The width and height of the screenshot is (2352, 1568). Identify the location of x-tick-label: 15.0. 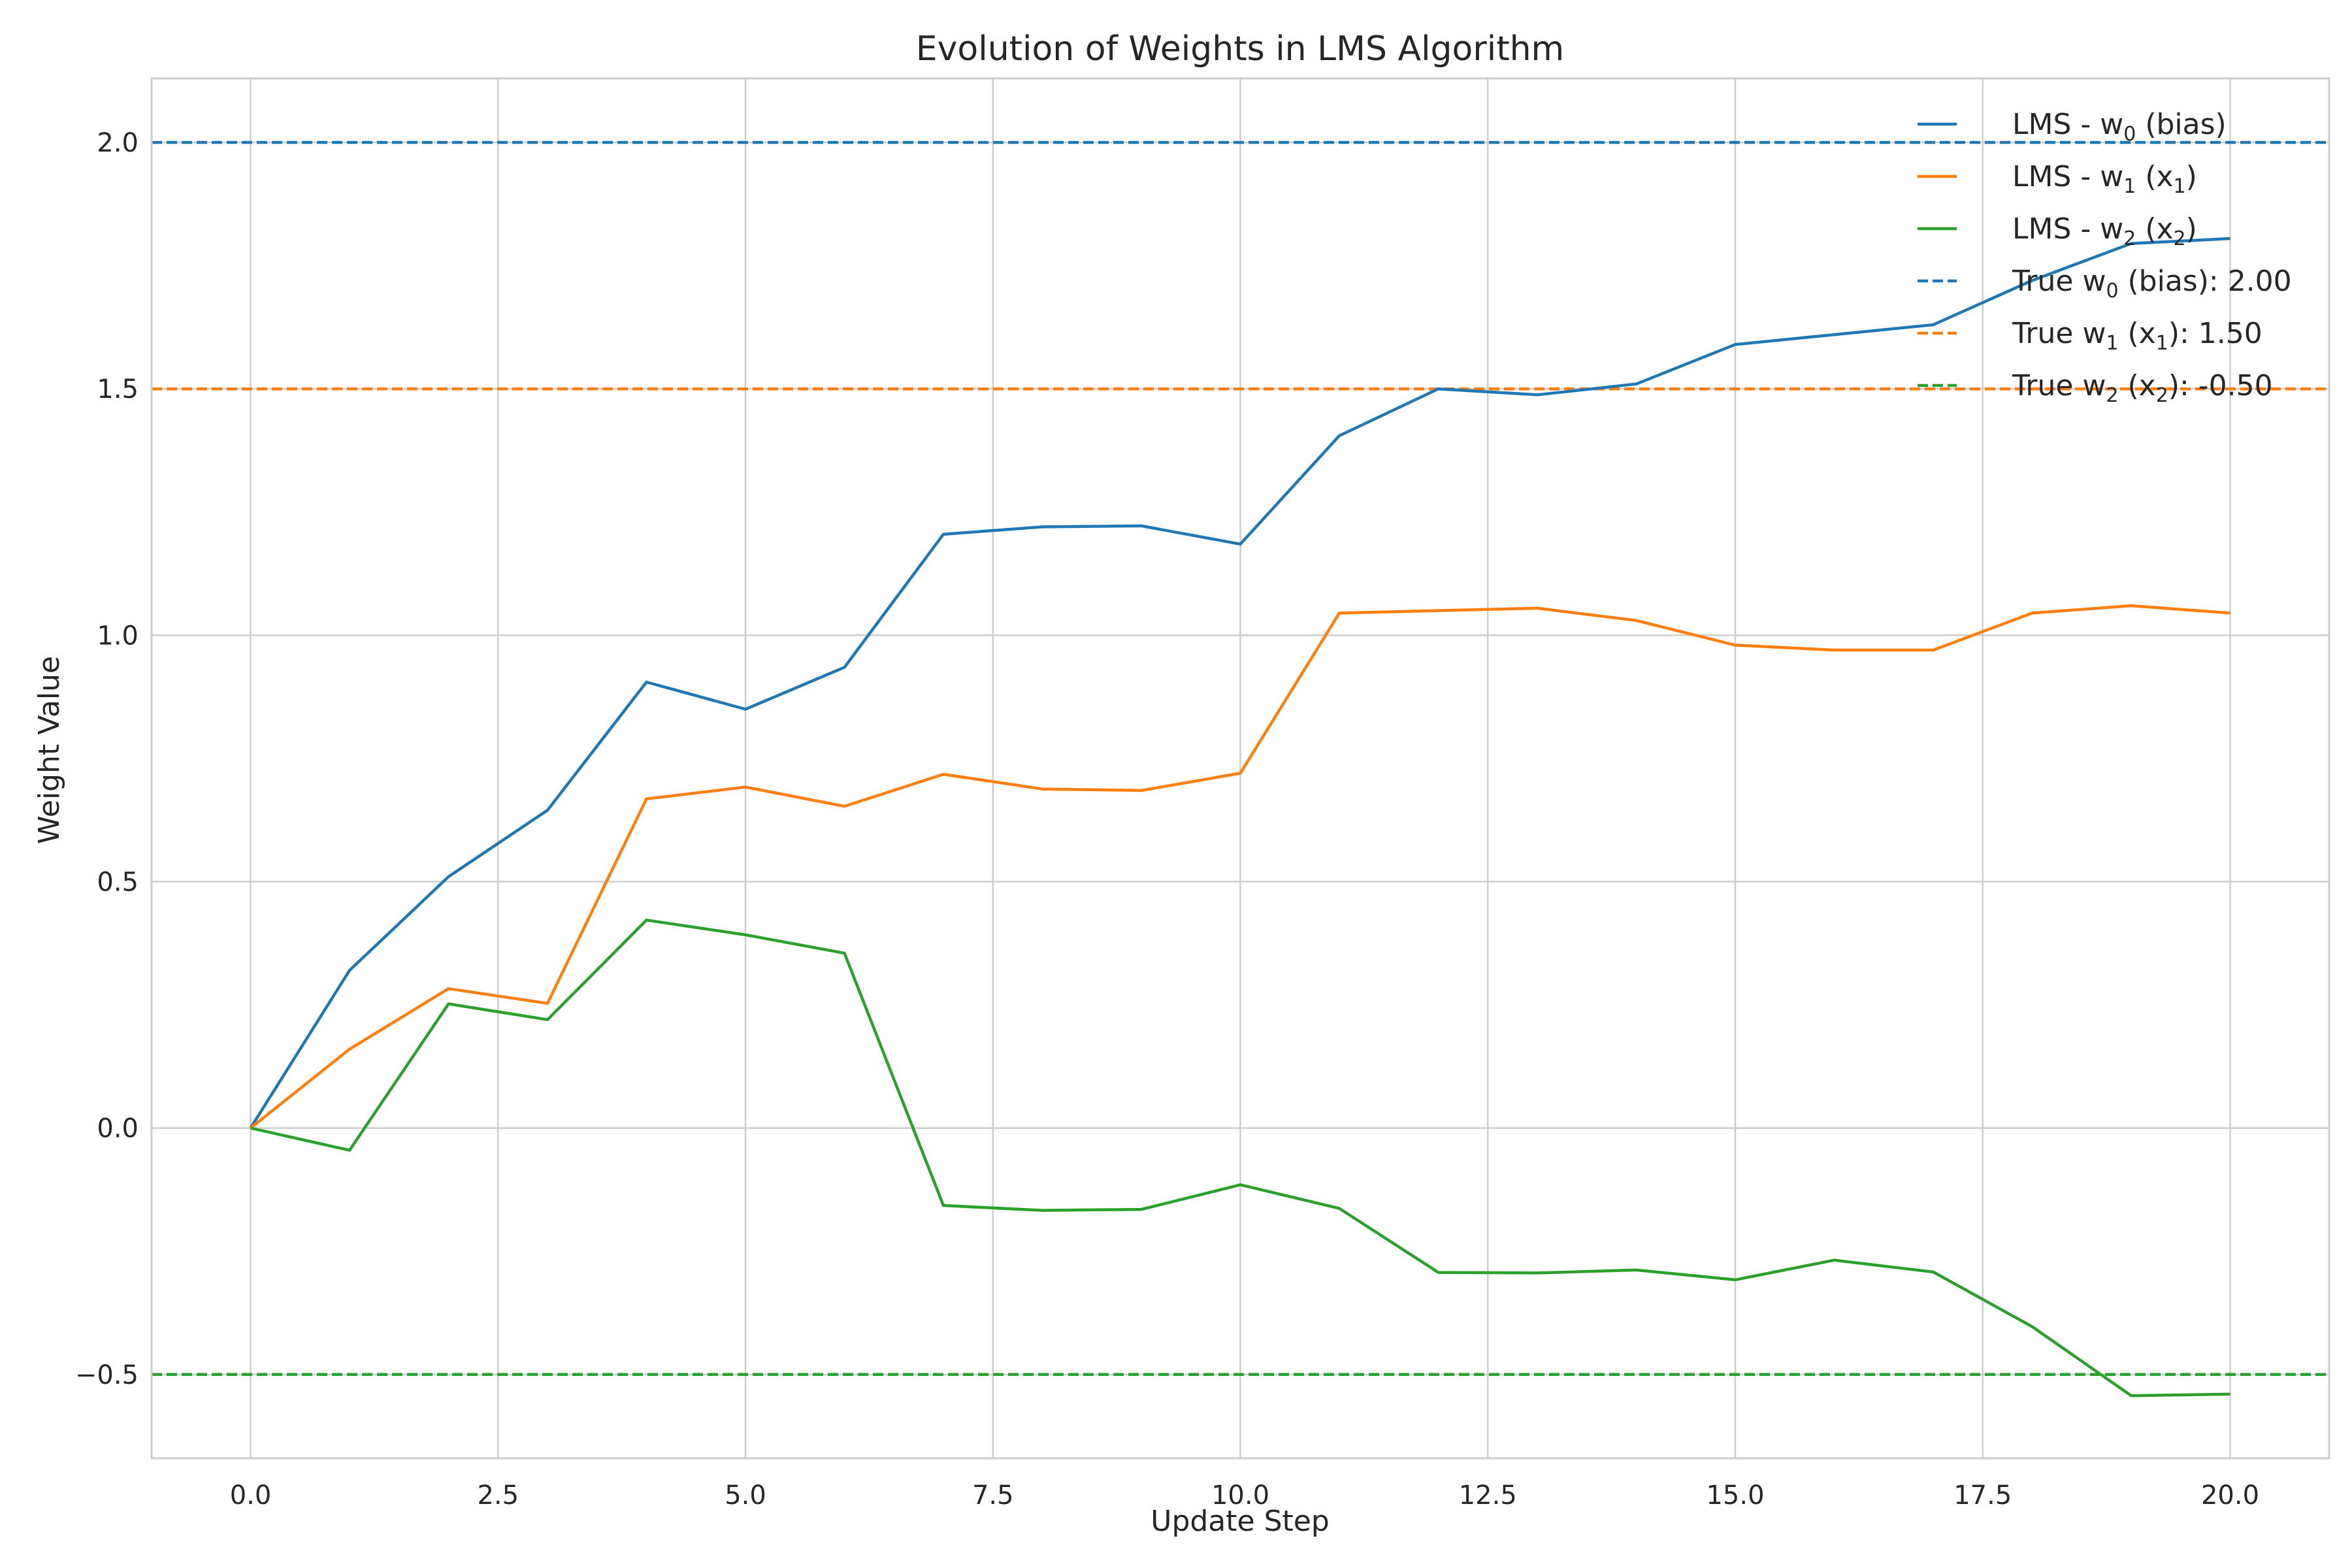
(1735, 1495).